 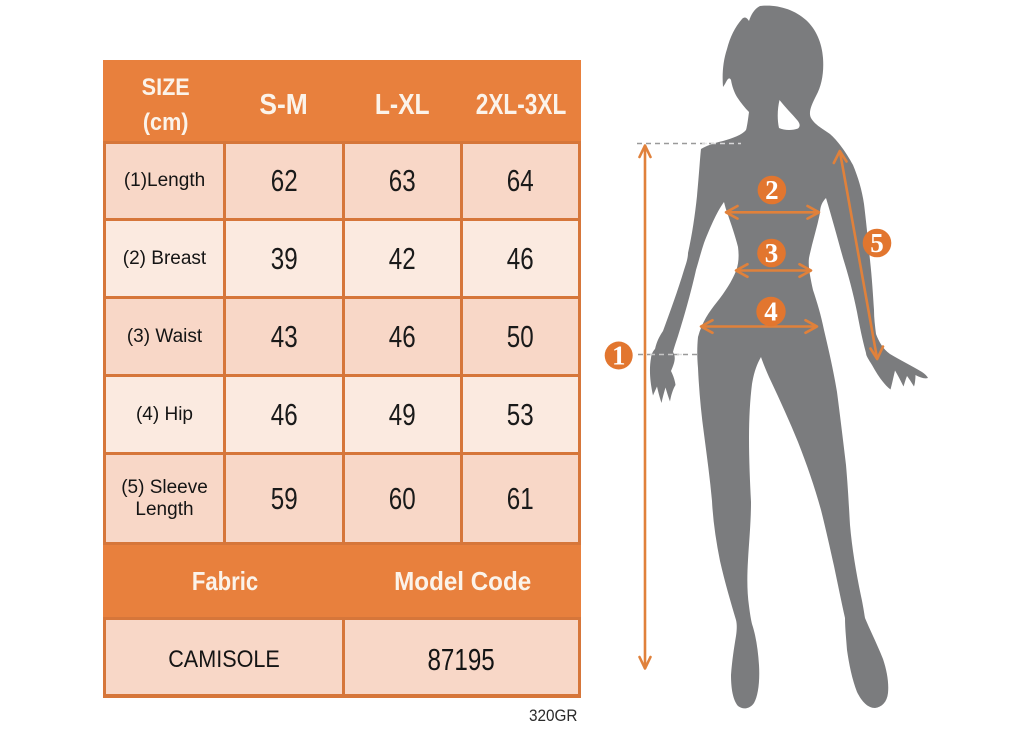 What do you see at coordinates (877, 243) in the screenshot?
I see `svg-text: 5` at bounding box center [877, 243].